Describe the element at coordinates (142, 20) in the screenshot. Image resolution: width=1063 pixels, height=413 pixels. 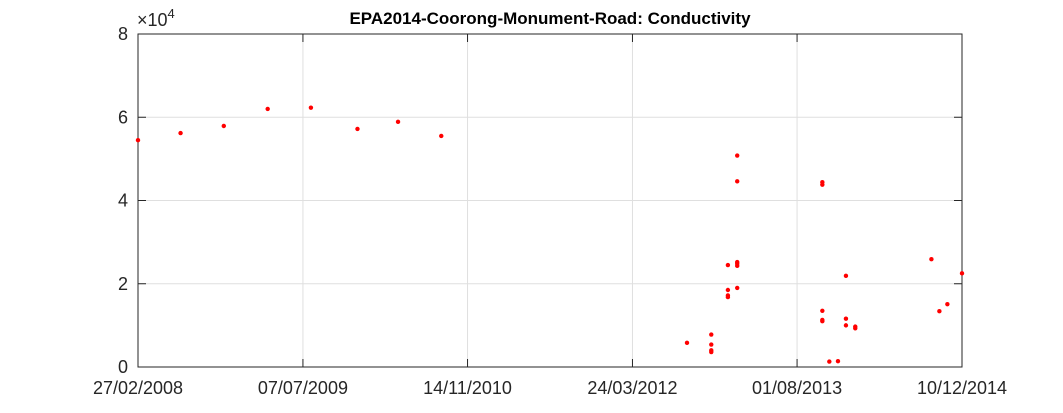
I see `y-multiplier-times: ×` at that location.